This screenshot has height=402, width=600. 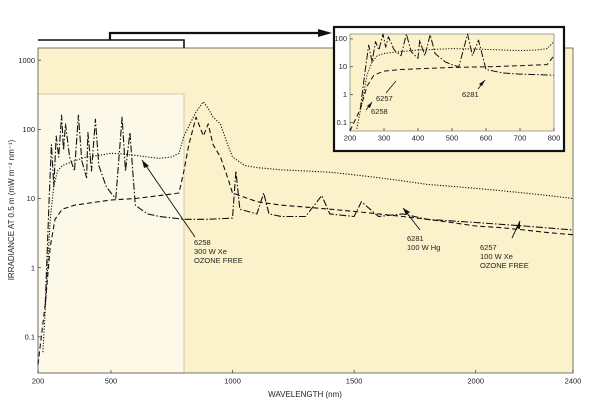 What do you see at coordinates (31, 198) in the screenshot?
I see `y-tick-label: 10` at bounding box center [31, 198].